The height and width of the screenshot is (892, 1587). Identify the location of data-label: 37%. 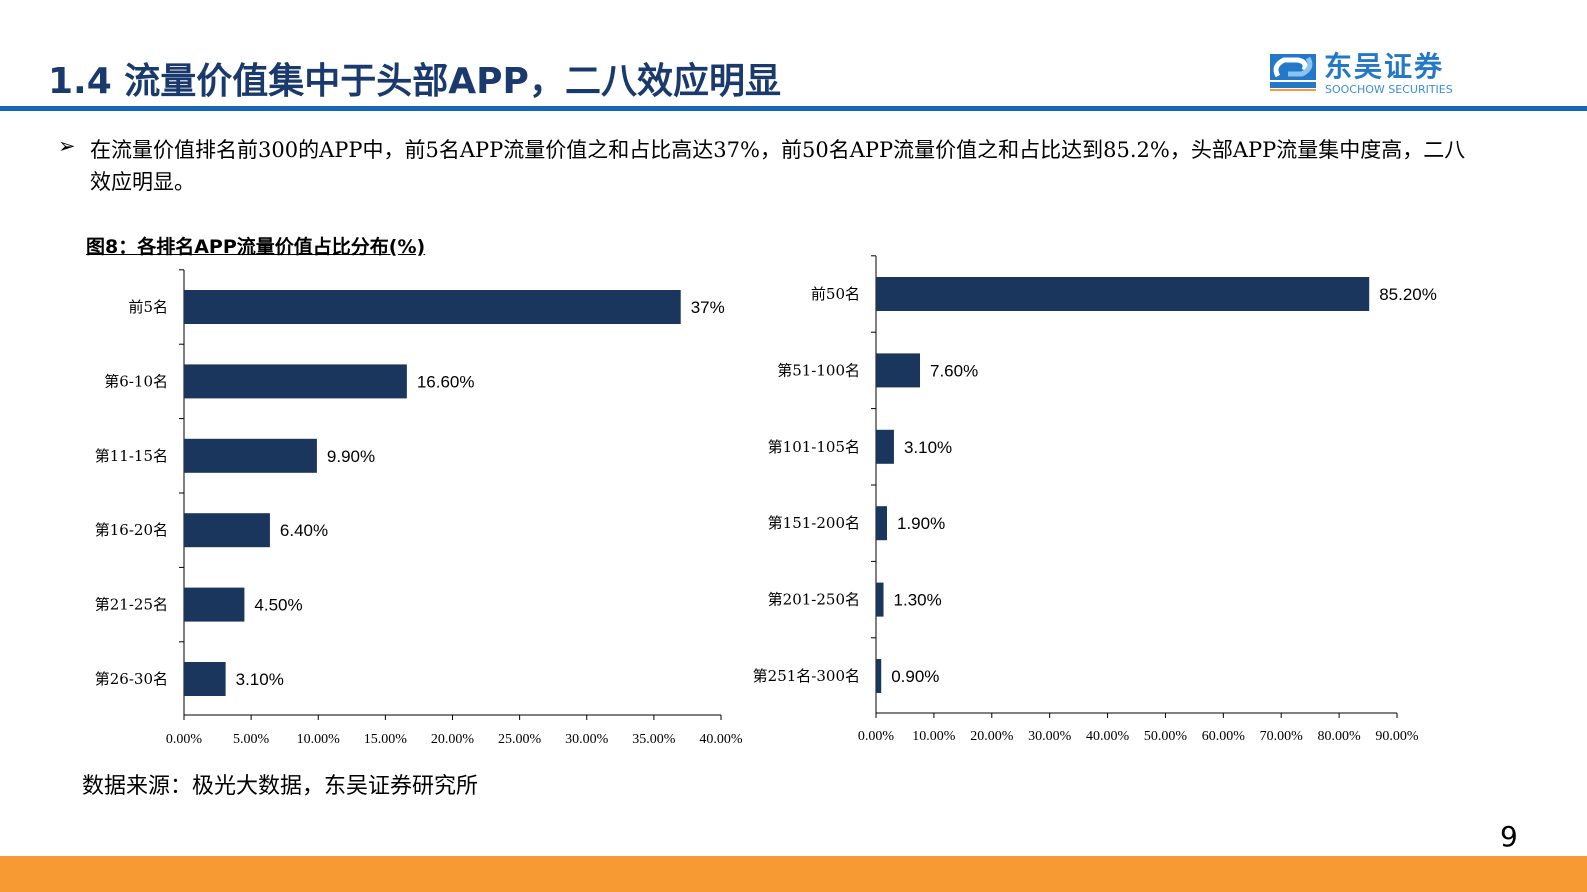
(708, 307).